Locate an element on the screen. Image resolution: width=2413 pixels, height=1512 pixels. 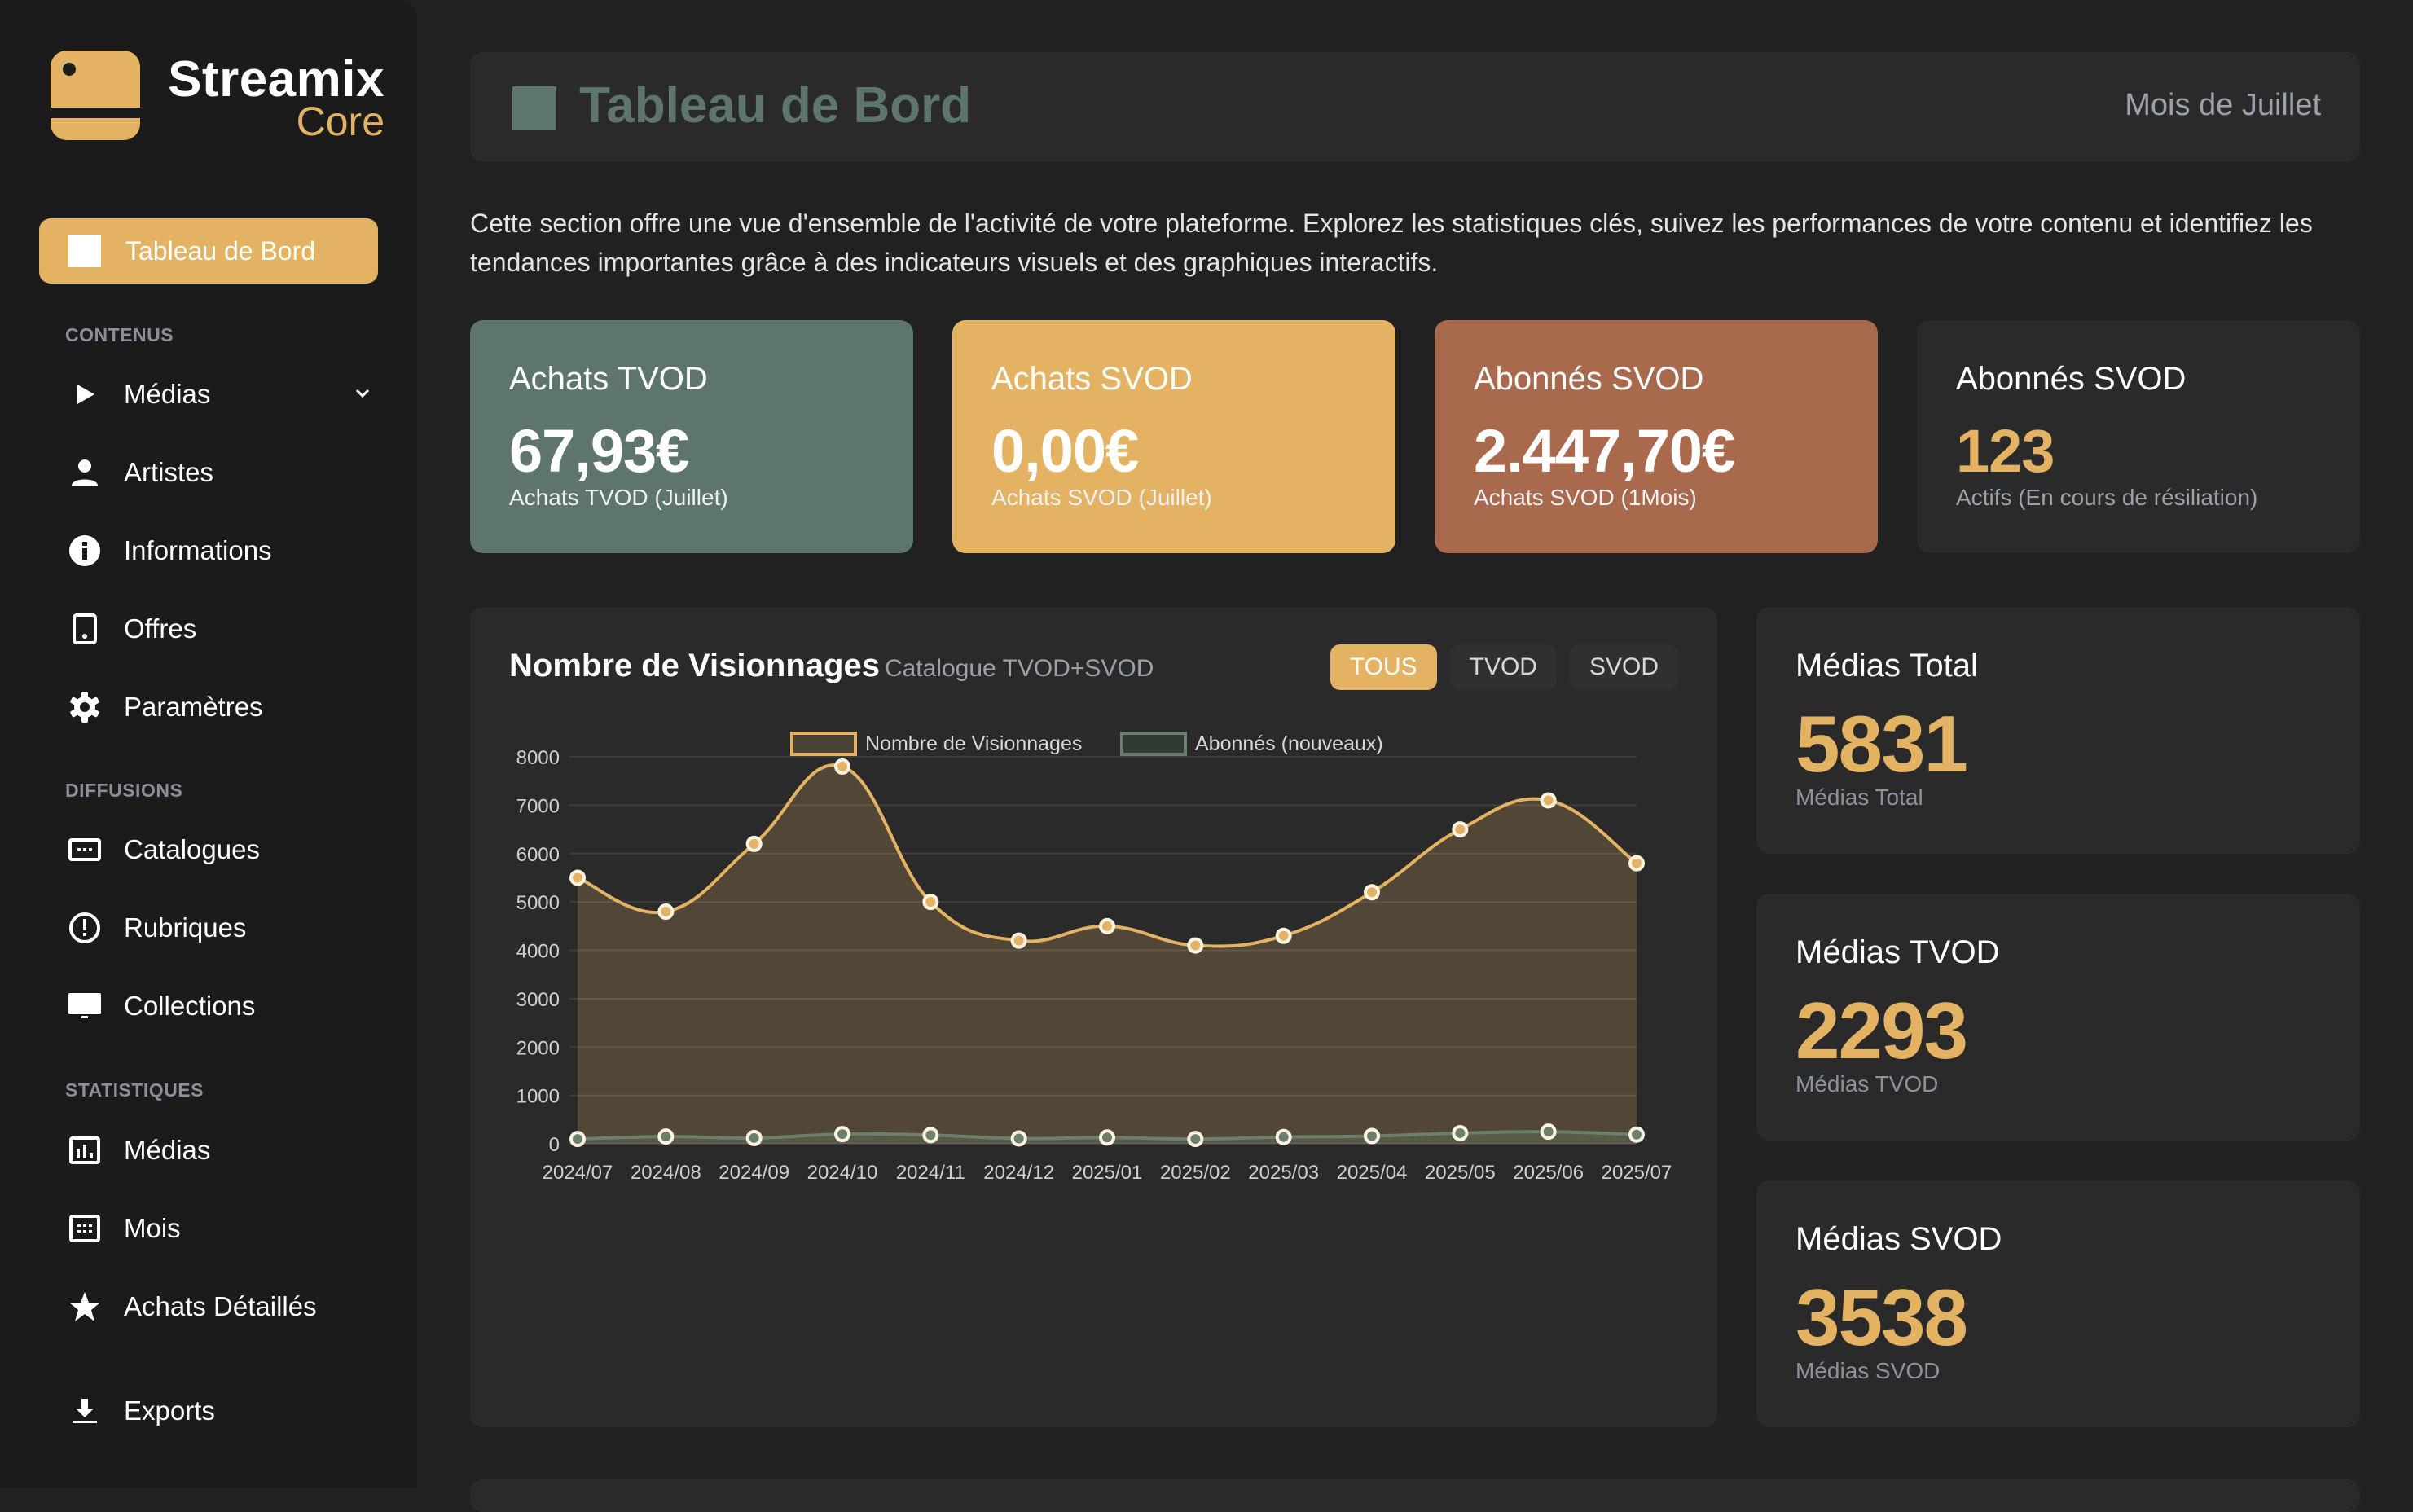
y-tick-label: 5000 is located at coordinates (538, 903).